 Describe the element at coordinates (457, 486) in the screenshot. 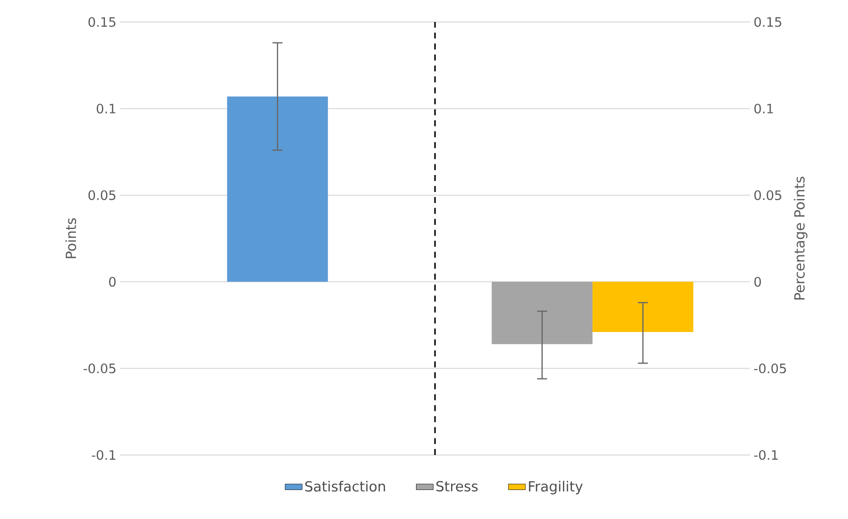

I see `legend-label: Stress` at that location.